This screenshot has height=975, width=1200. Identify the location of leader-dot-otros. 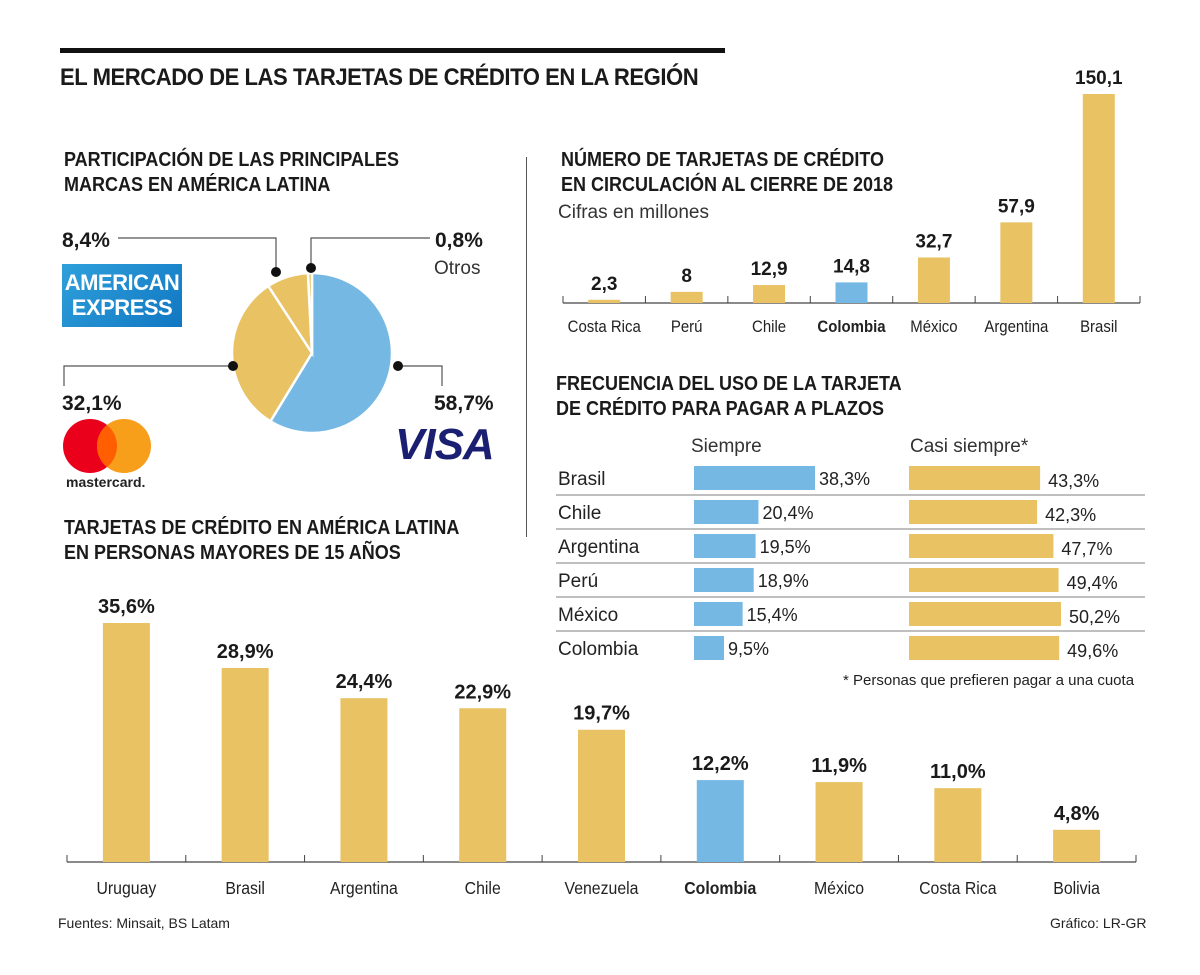
(311, 268).